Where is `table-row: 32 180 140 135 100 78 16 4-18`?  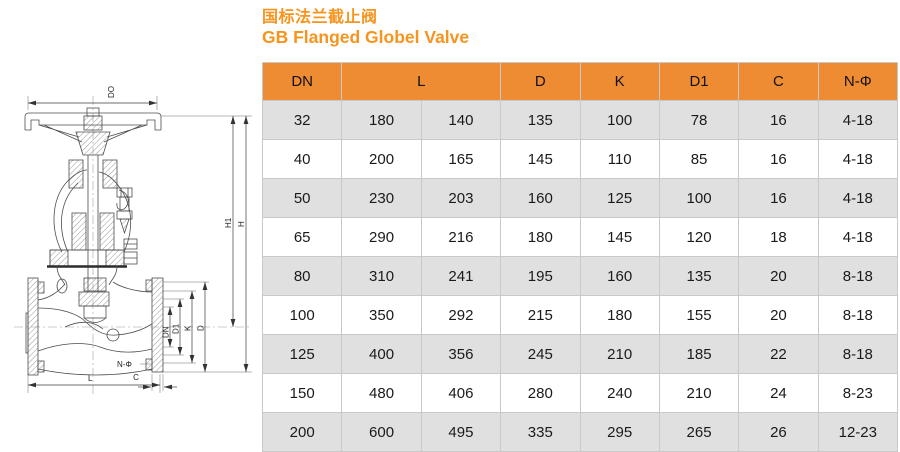
table-row: 32 180 140 135 100 78 16 4-18 is located at coordinates (580, 120).